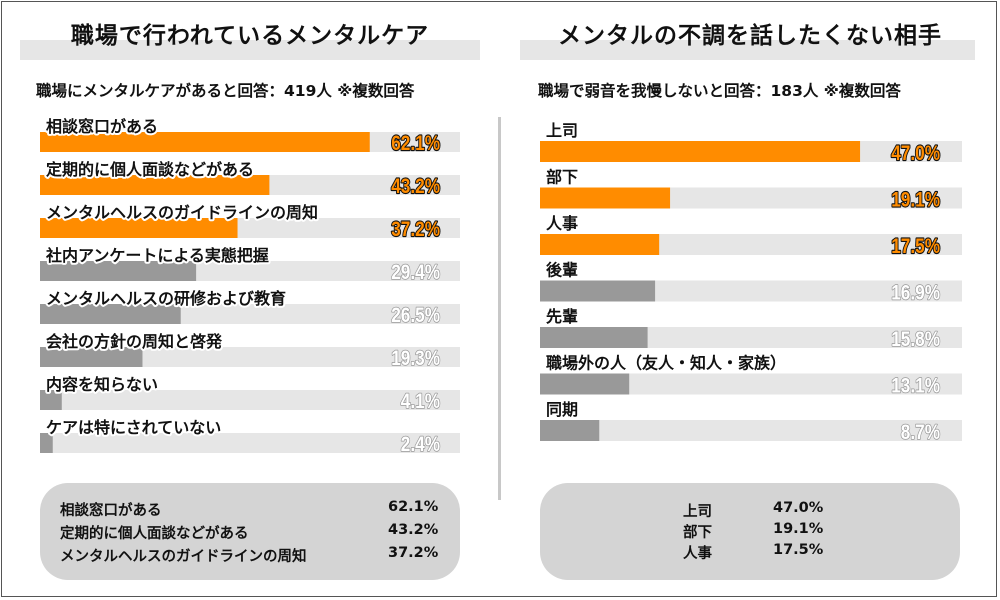  Describe the element at coordinates (413, 507) in the screenshot. I see `left-summary-value-1: 62.1%` at that location.